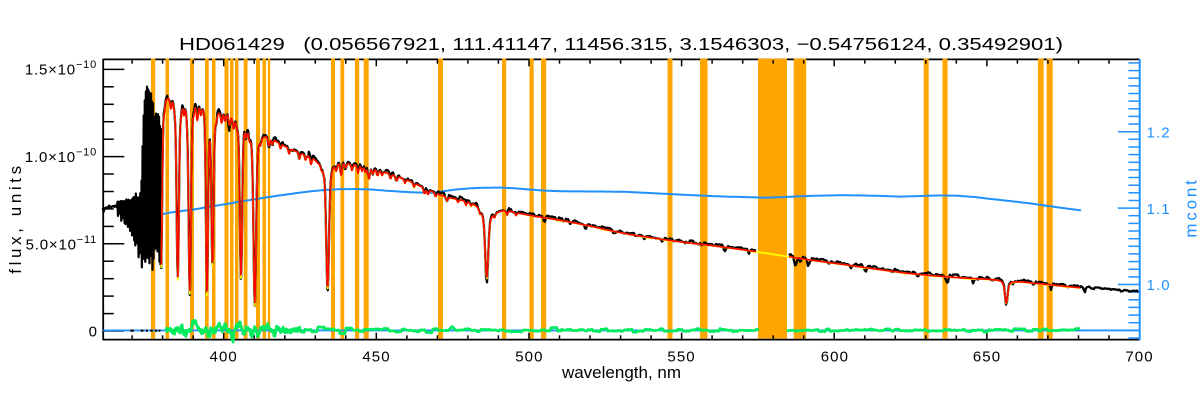 Image resolution: width=1200 pixels, height=405 pixels. What do you see at coordinates (224, 357) in the screenshot?
I see `svg-text: 400` at bounding box center [224, 357].